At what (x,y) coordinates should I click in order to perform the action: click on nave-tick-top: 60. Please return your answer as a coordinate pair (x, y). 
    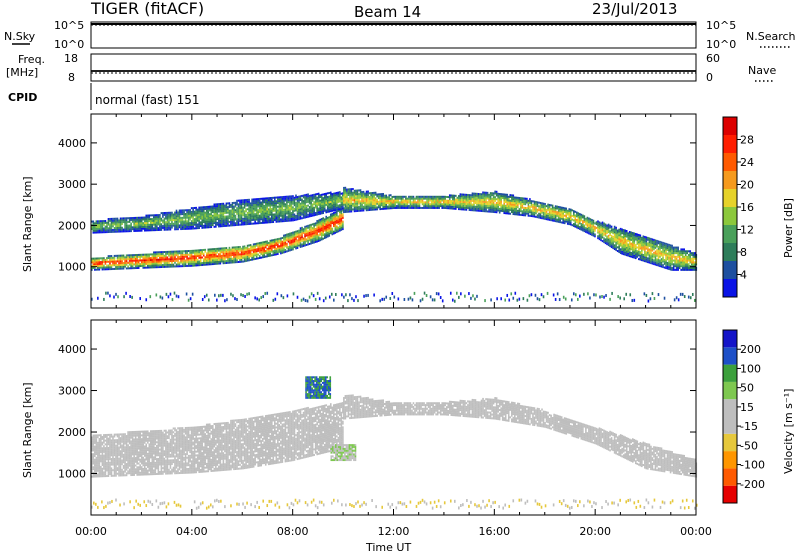
    Looking at the image, I should click on (713, 58).